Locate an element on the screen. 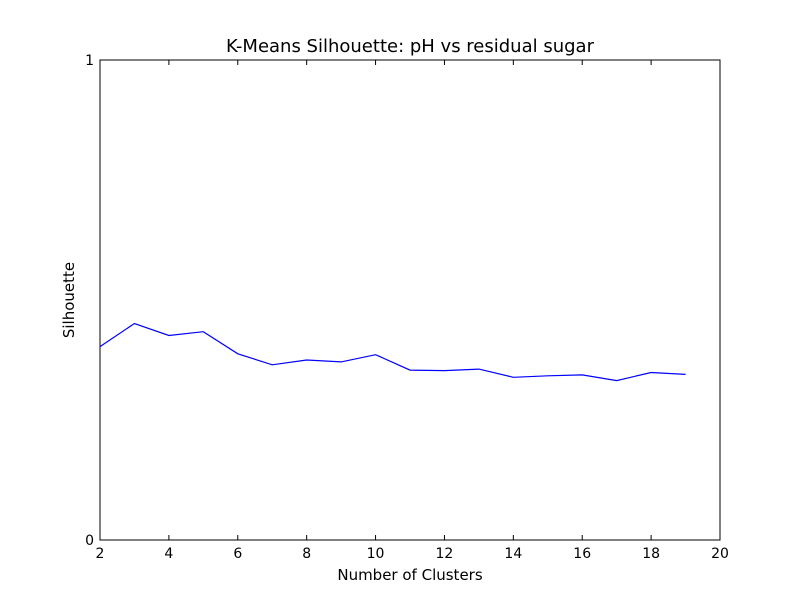  x-tick-label: 18 is located at coordinates (651, 554).